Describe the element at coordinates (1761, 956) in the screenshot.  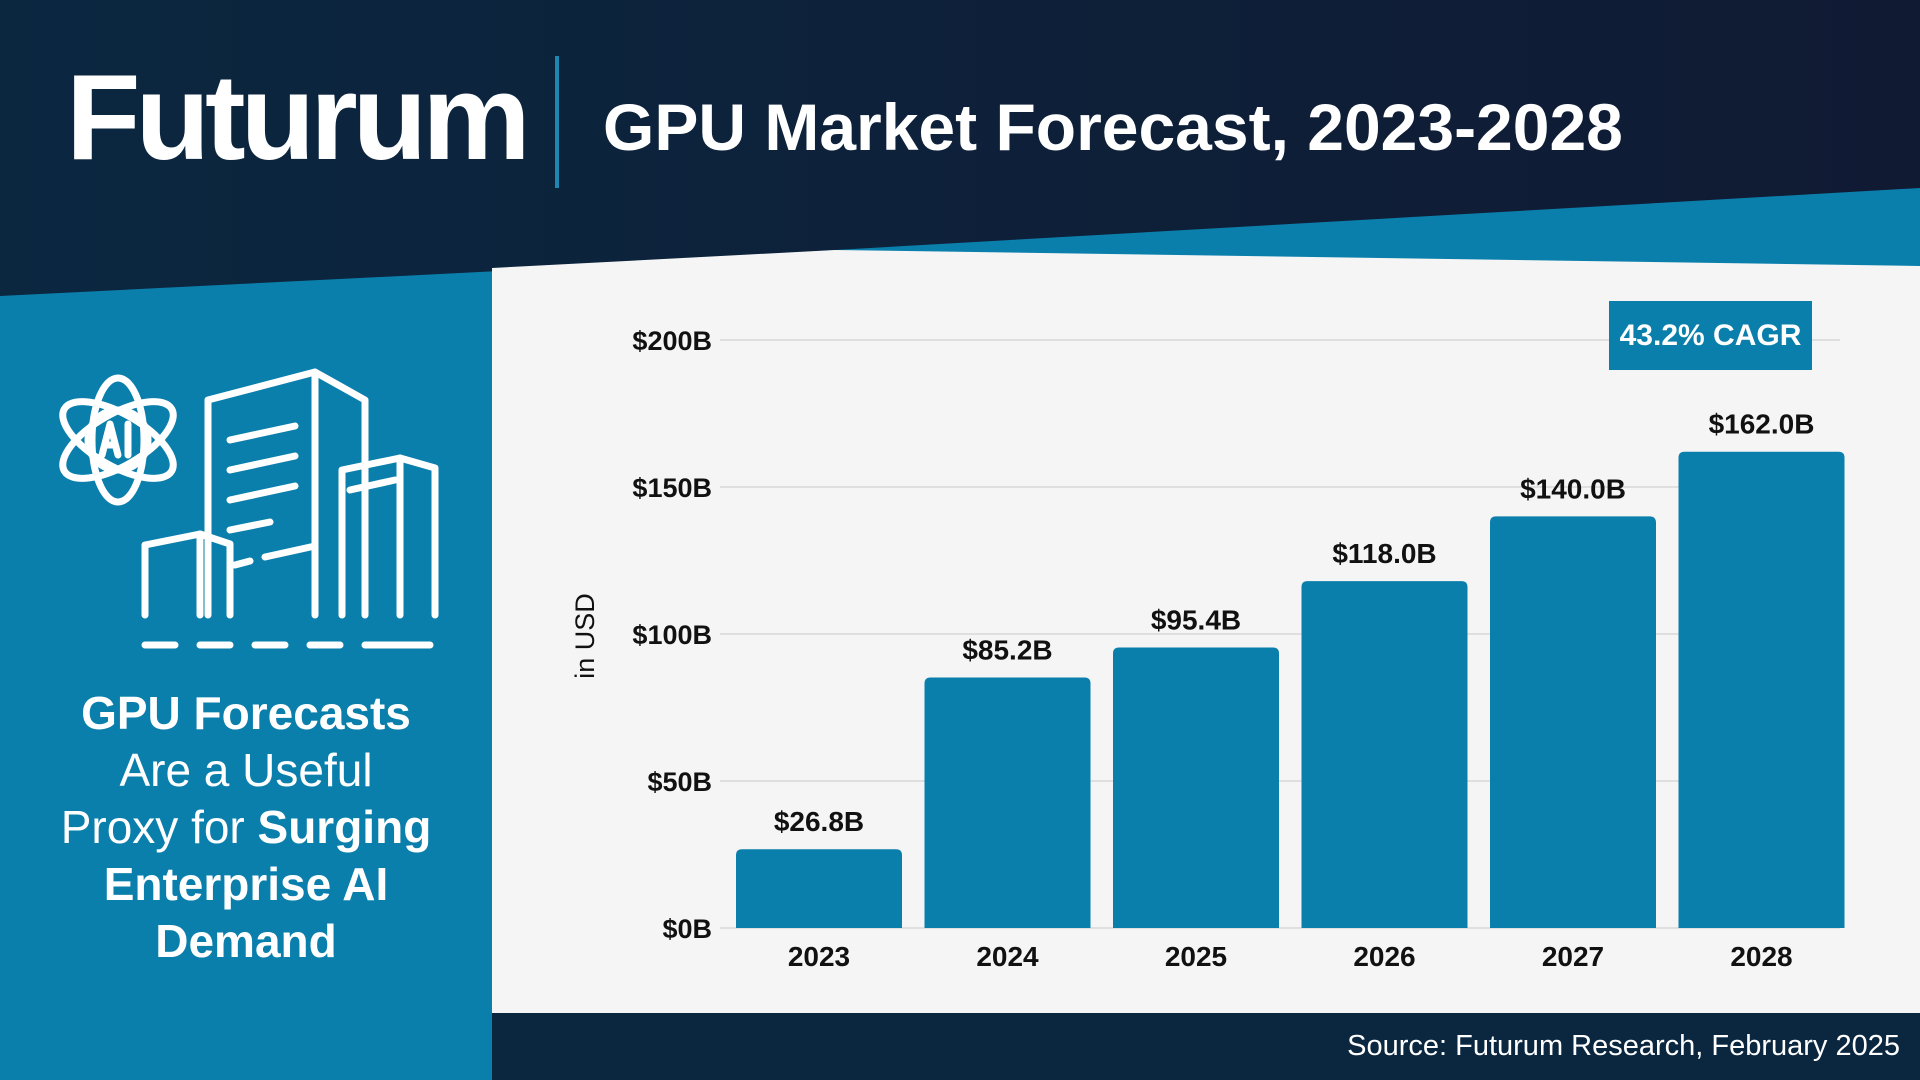
I see `x-tick-label: 2028` at that location.